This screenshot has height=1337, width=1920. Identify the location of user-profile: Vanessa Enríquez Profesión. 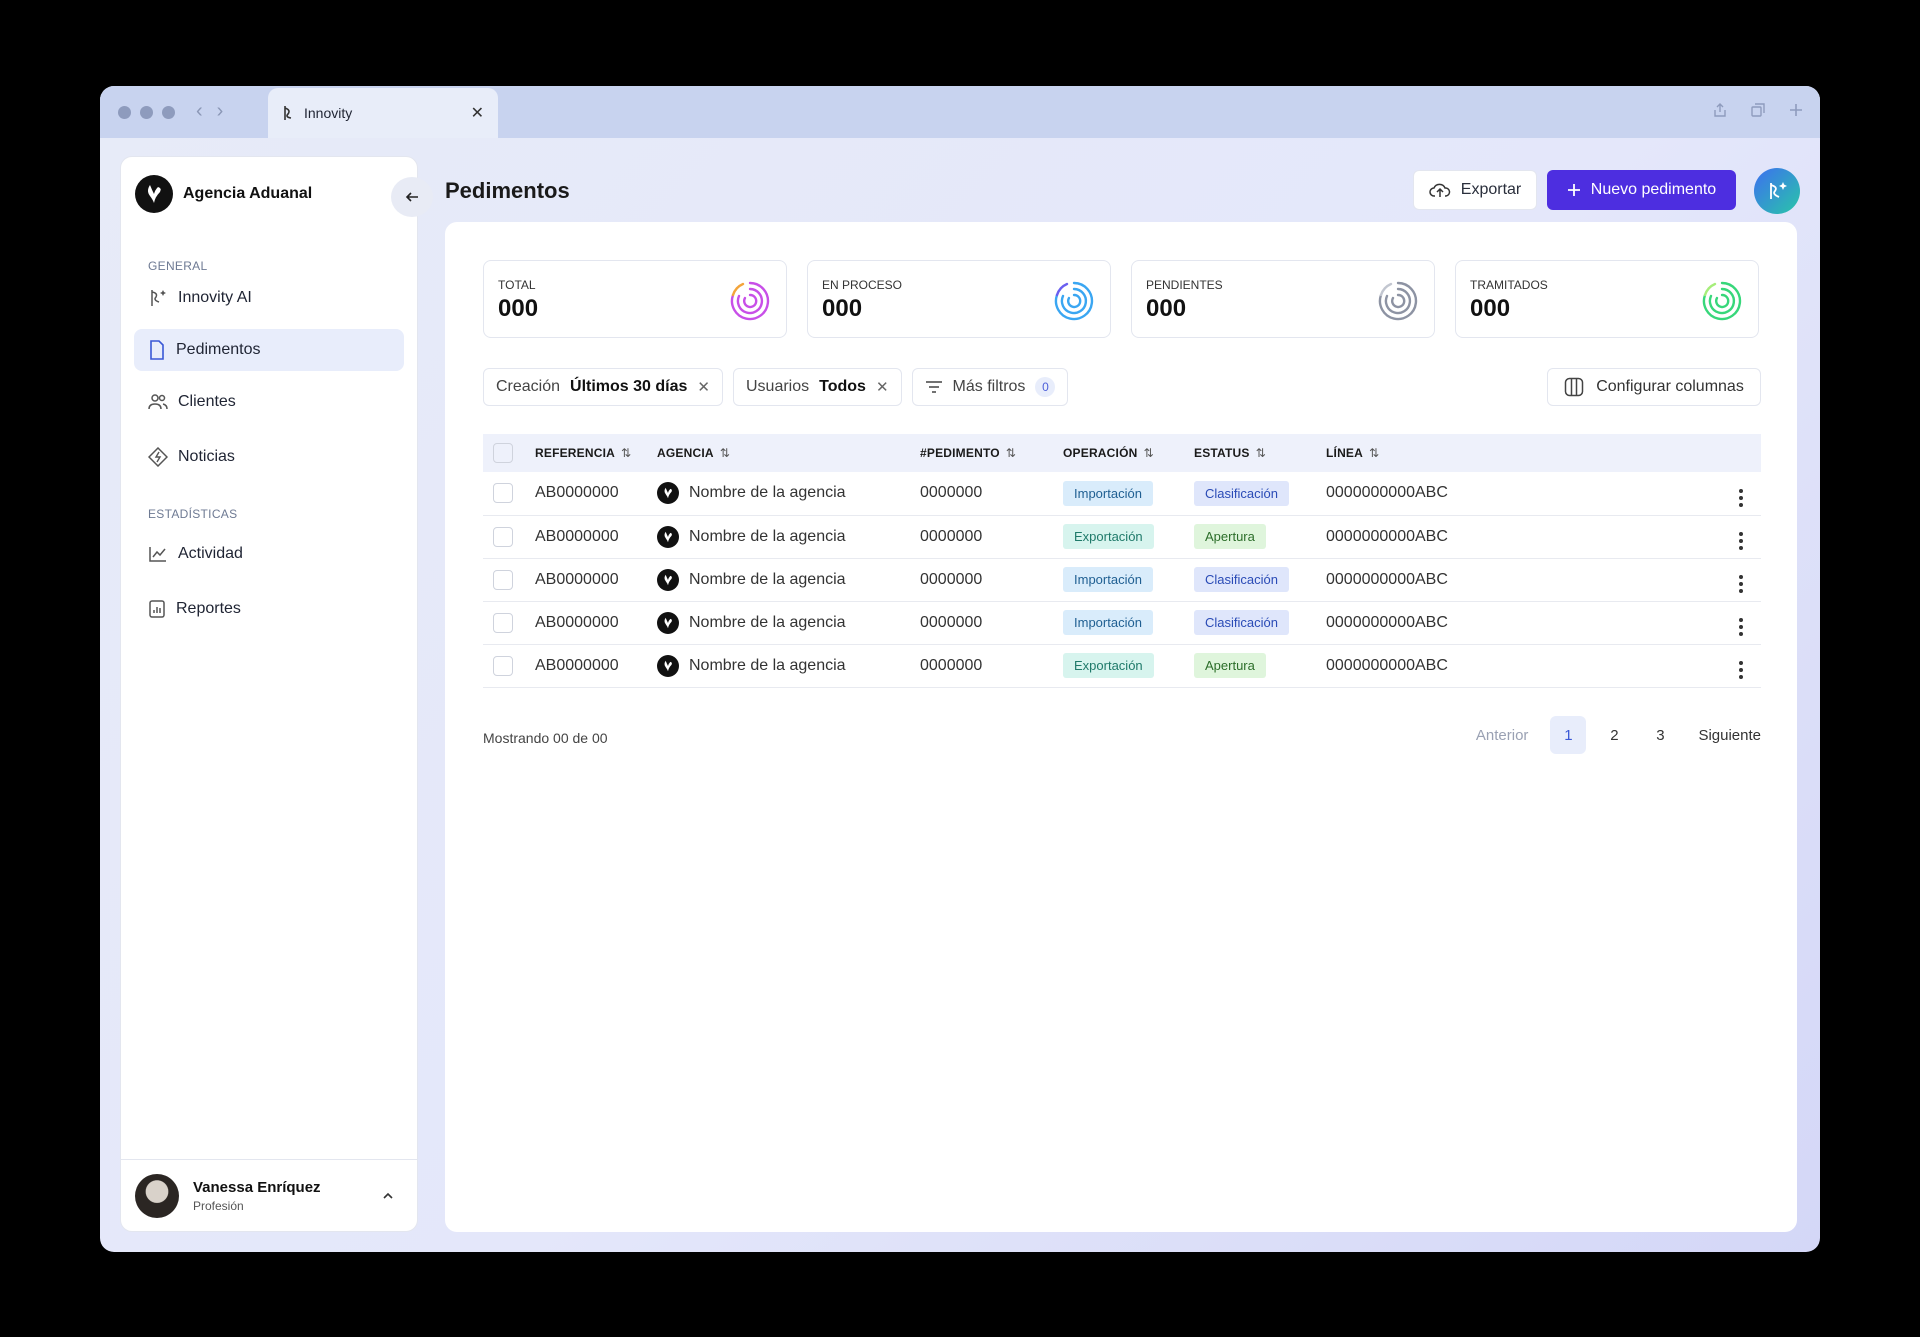
(269, 1195).